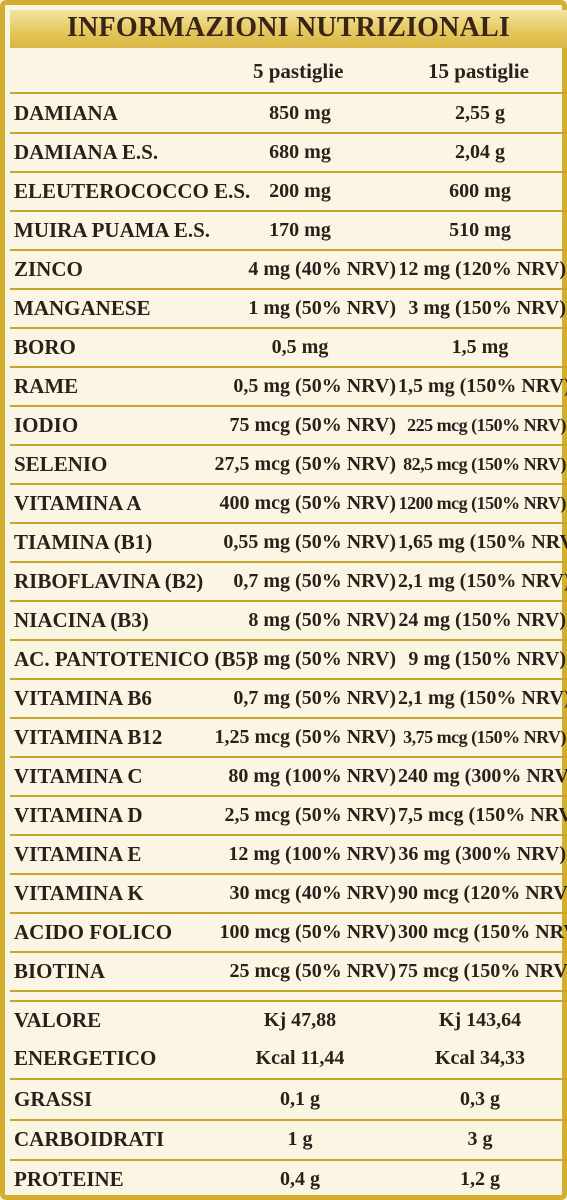 The image size is (567, 1200). I want to click on value-5-pastiglie: 1,25 mcg (50% NRV), so click(305, 737).